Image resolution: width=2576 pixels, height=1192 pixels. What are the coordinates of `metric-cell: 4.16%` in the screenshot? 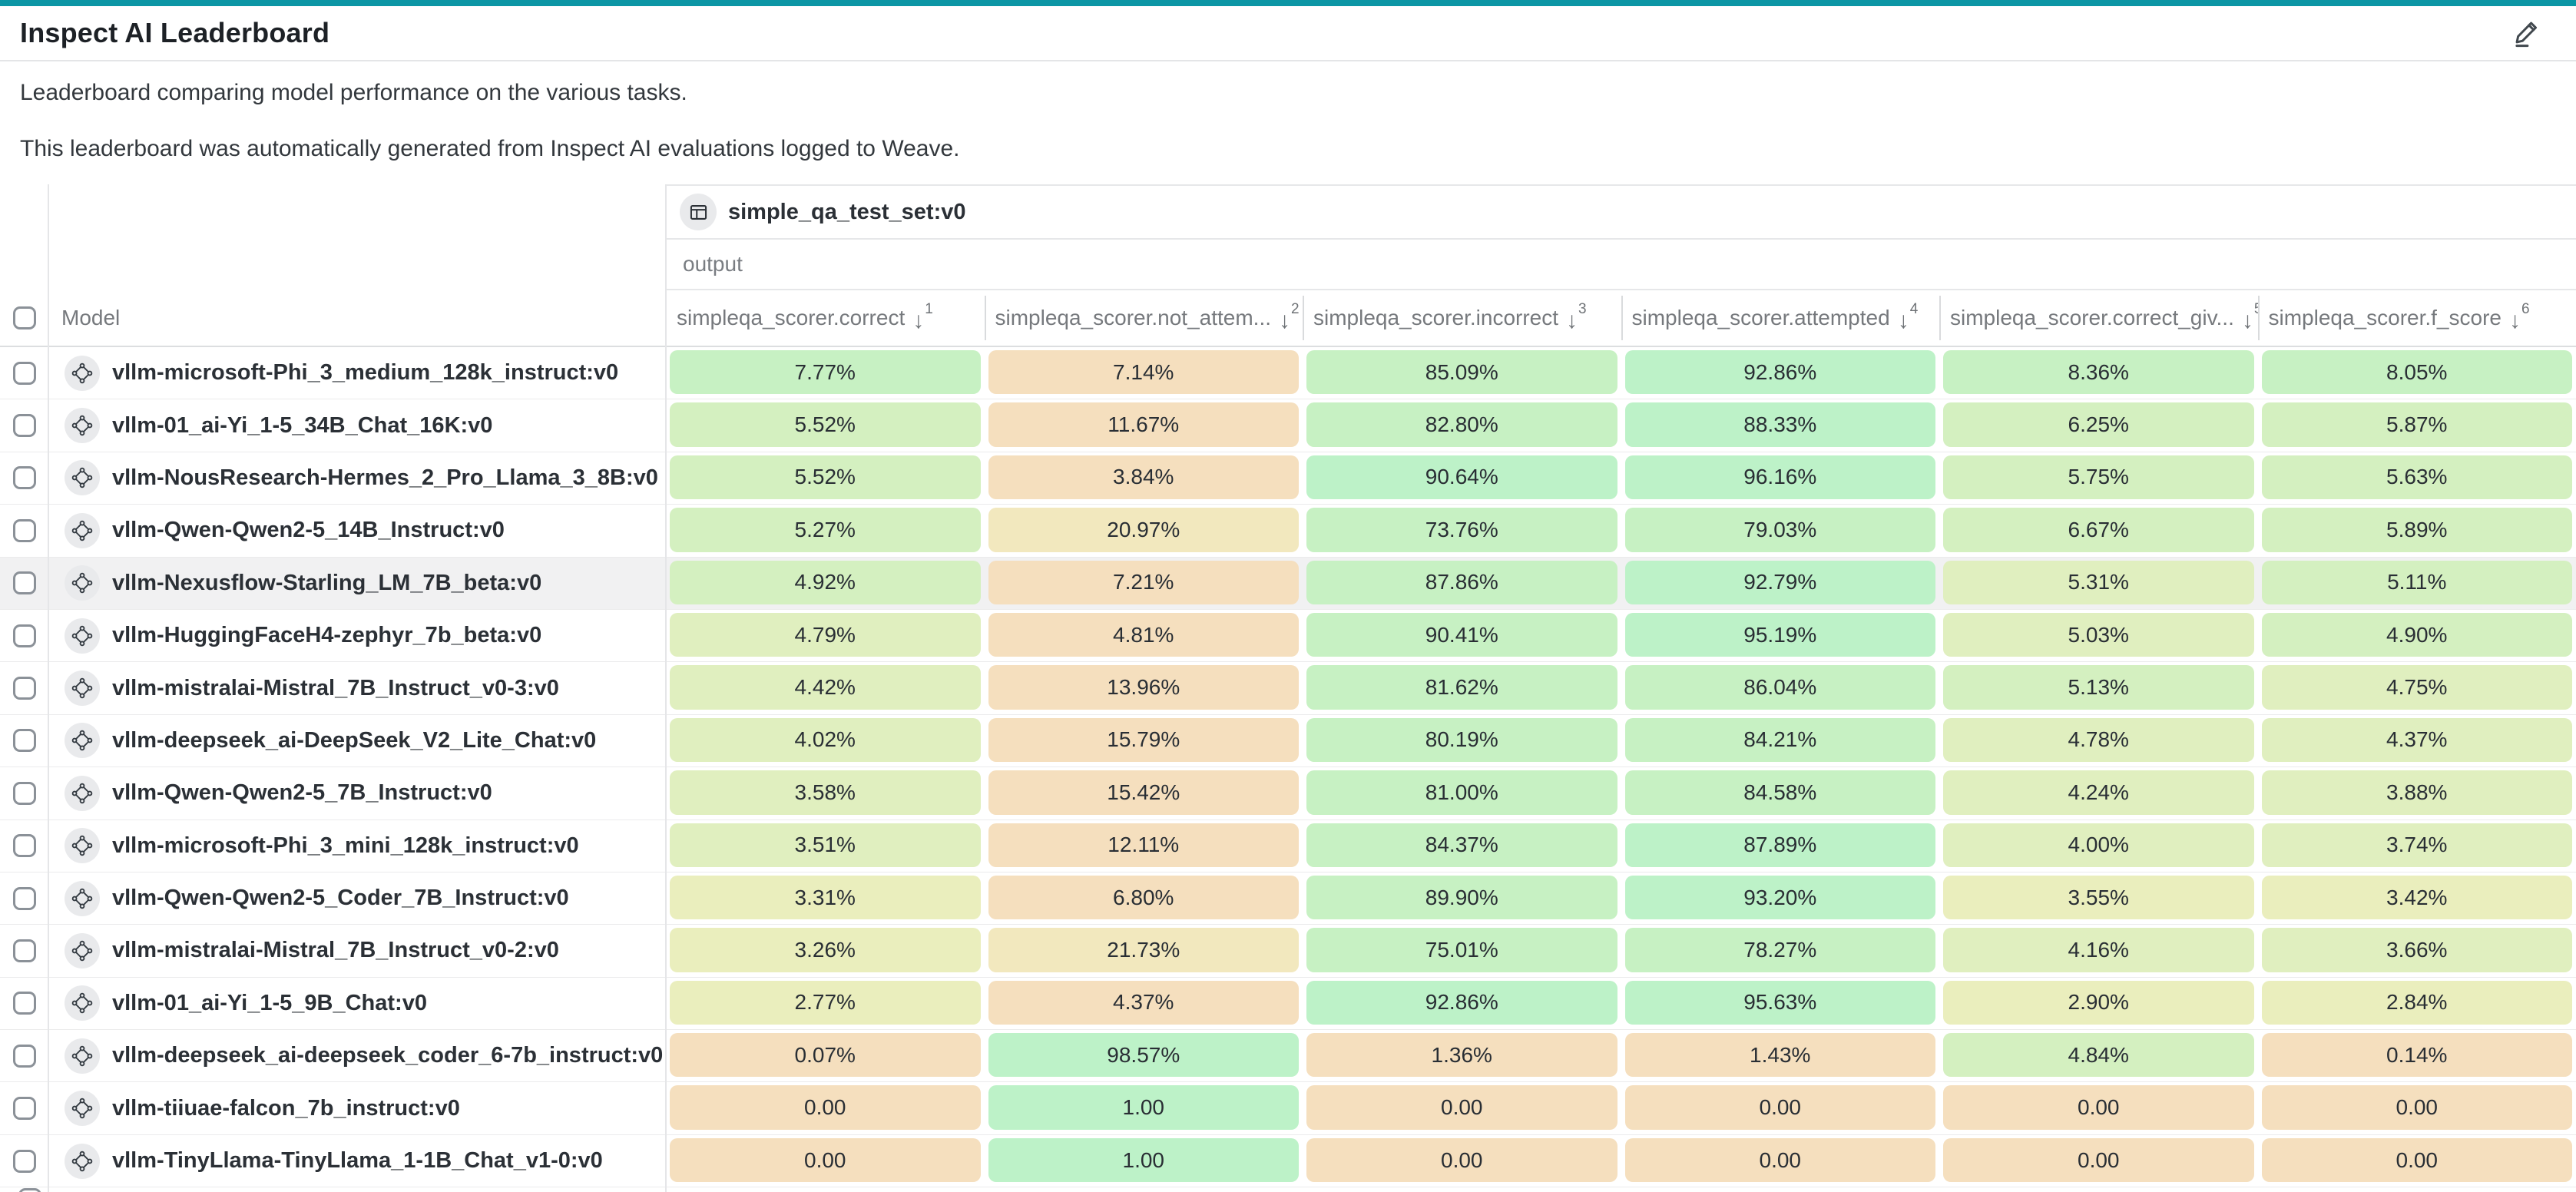 It's located at (2099, 950).